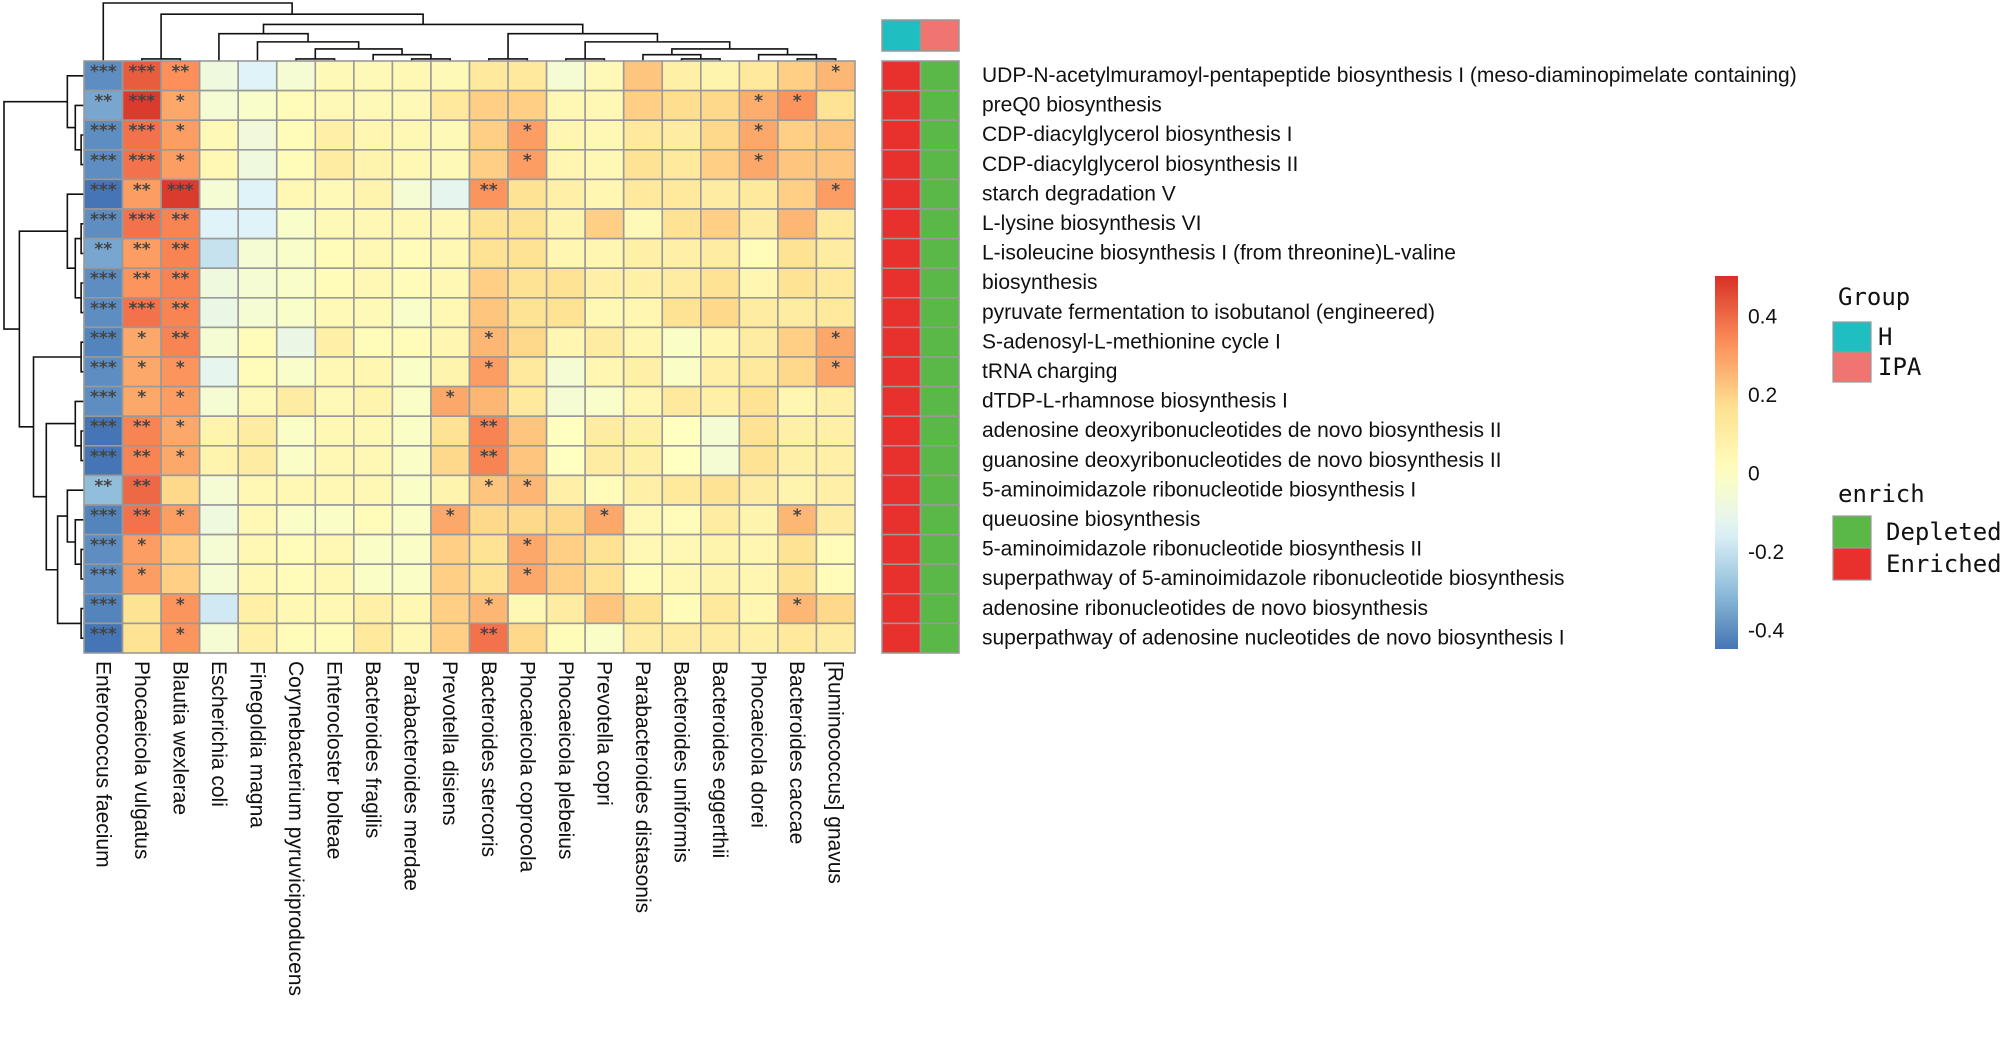 Image resolution: width=2007 pixels, height=1052 pixels. What do you see at coordinates (1140, 164) in the screenshot?
I see `row-label: CDP-diacylglycerol biosynthesis II` at bounding box center [1140, 164].